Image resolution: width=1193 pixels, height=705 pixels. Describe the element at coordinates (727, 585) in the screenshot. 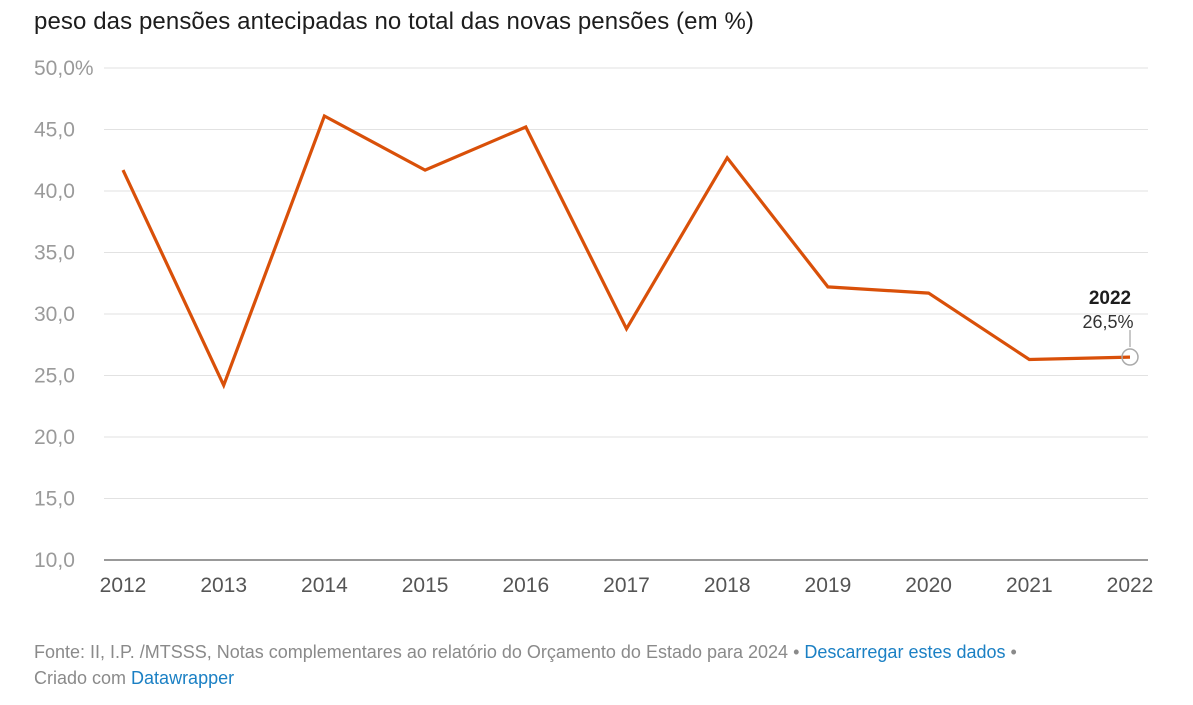

I see `x-tick-label: 2018` at that location.